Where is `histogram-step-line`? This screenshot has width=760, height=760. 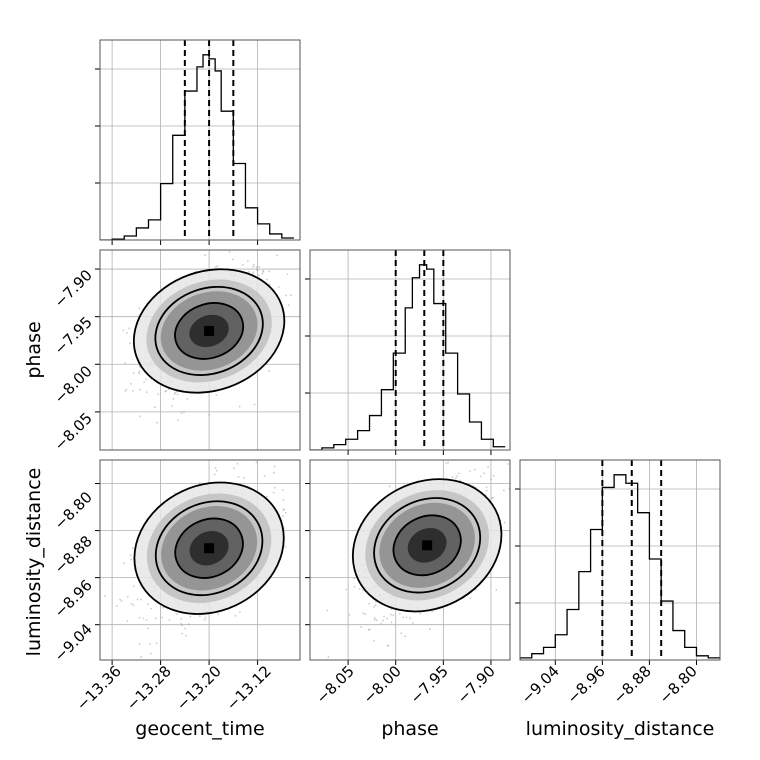
histogram-step-line is located at coordinates (408, 357).